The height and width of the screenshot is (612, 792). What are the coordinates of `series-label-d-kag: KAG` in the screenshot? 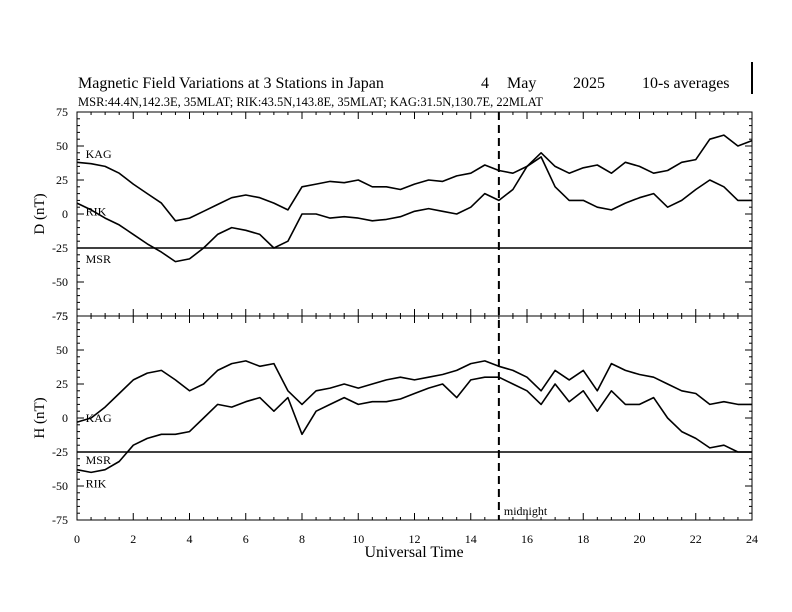 It's located at (99, 154).